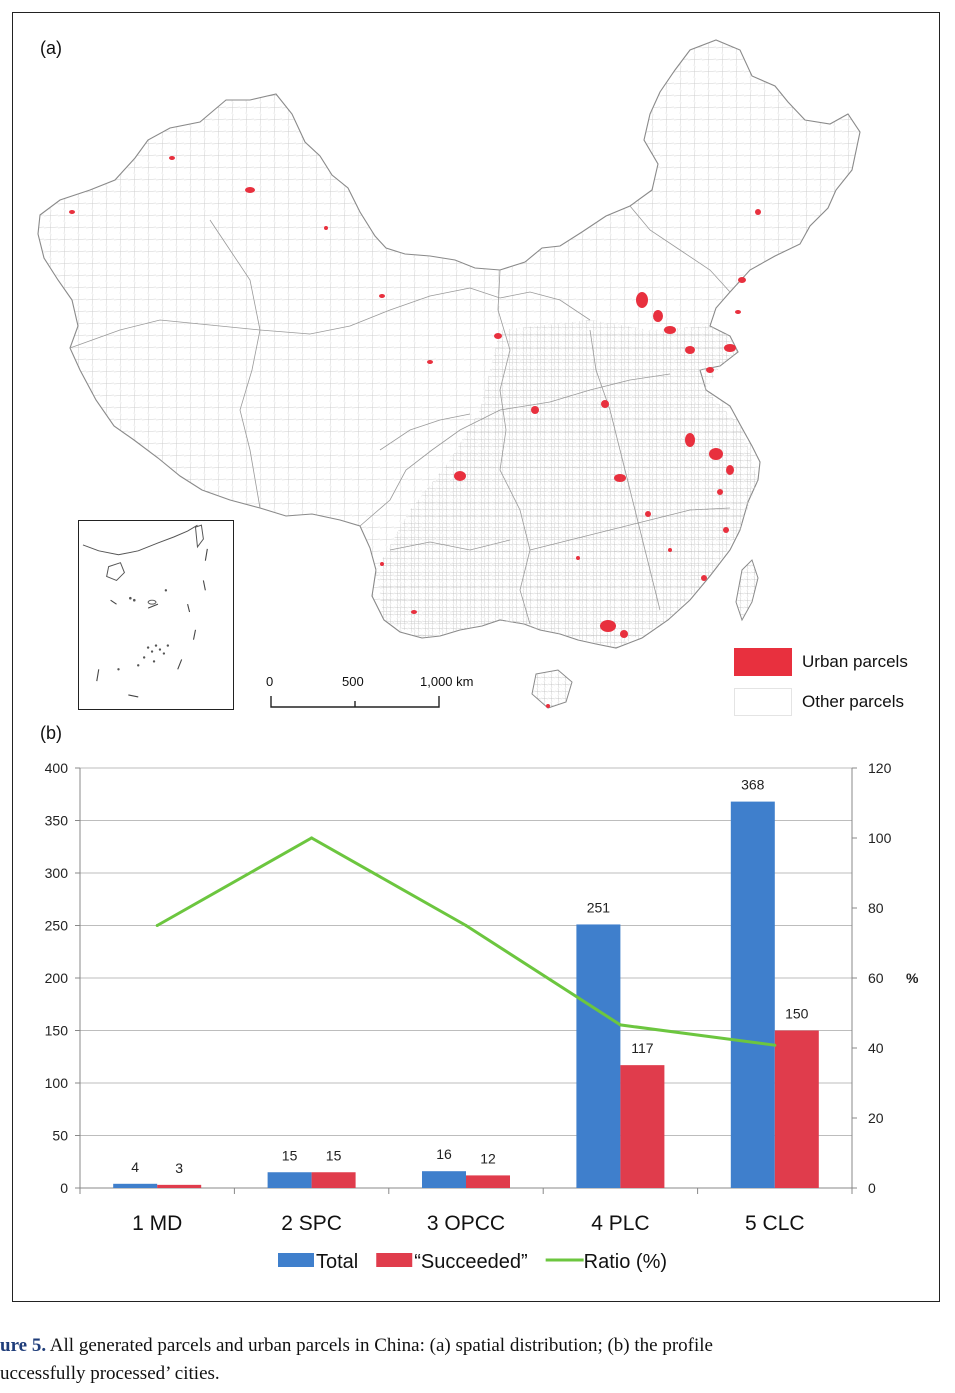  I want to click on y-left-tick-label: 150, so click(57, 1031).